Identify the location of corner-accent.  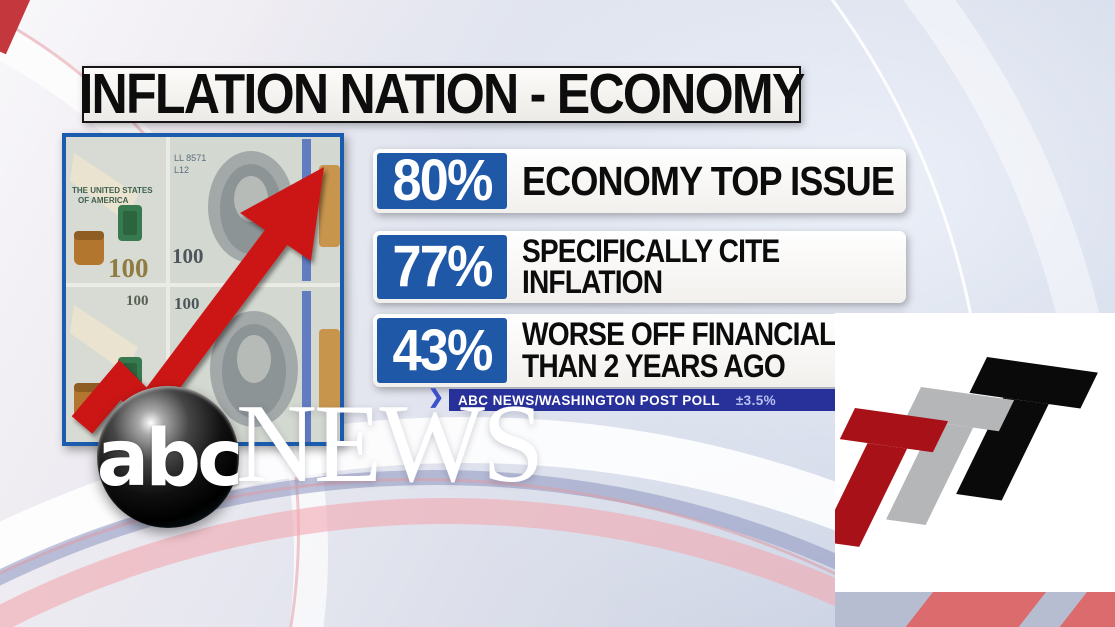
(16, 27).